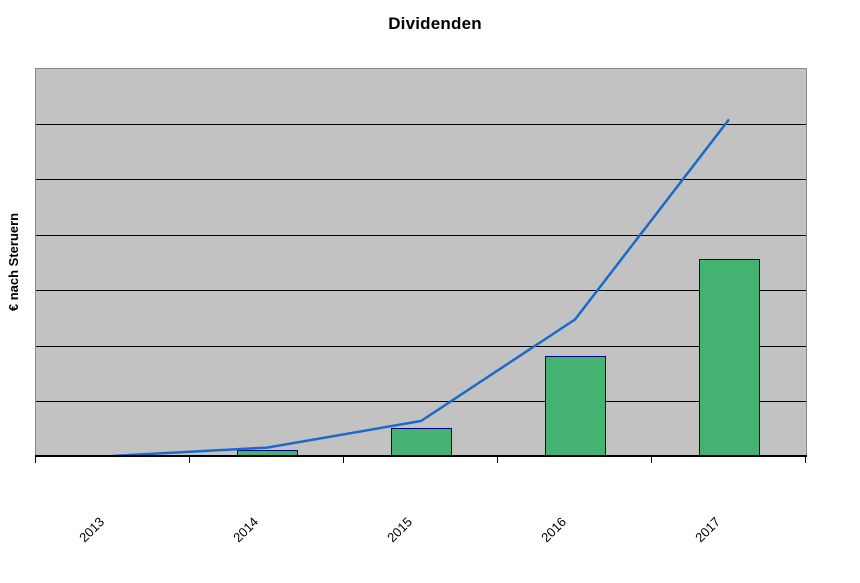 This screenshot has width=860, height=583. What do you see at coordinates (267, 453) in the screenshot?
I see `bar-2014` at bounding box center [267, 453].